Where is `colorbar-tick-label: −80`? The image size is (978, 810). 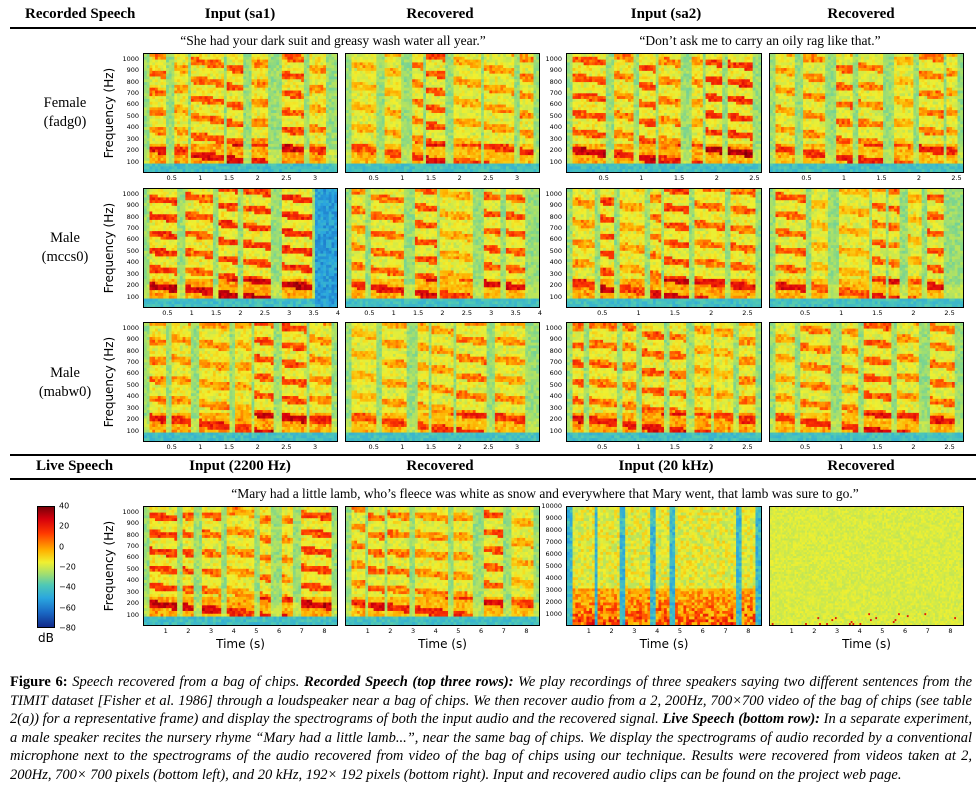 colorbar-tick-label: −80 is located at coordinates (67, 628).